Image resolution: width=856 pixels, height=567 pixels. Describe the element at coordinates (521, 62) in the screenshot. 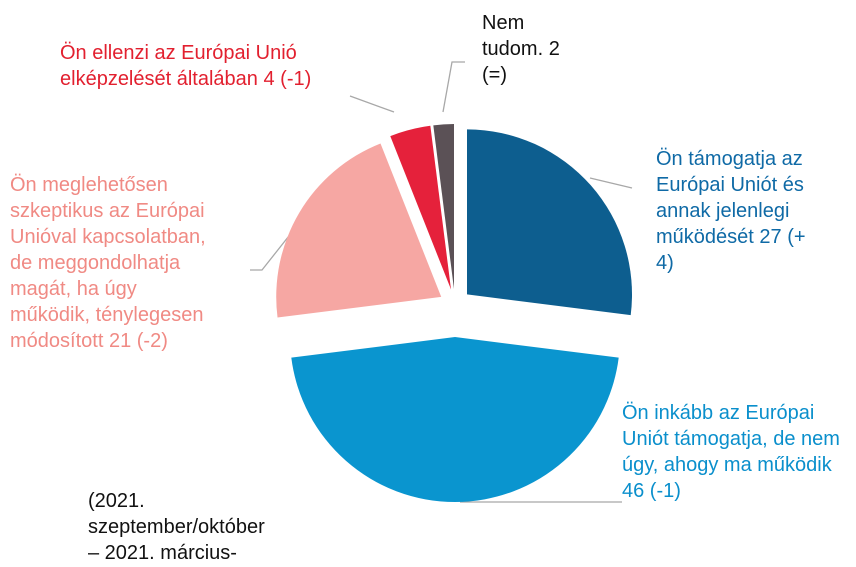

I see `value-label: 2 (=)` at that location.